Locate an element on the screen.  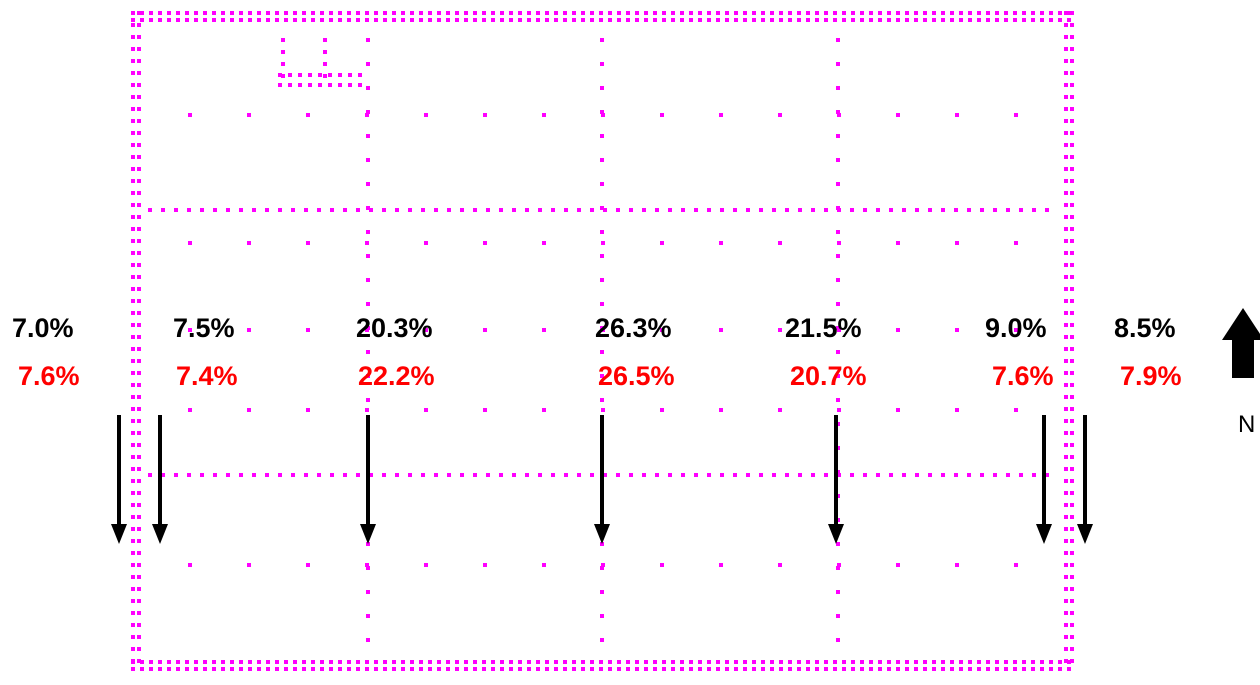
column-5-primary-value: 21.5% is located at coordinates (823, 328).